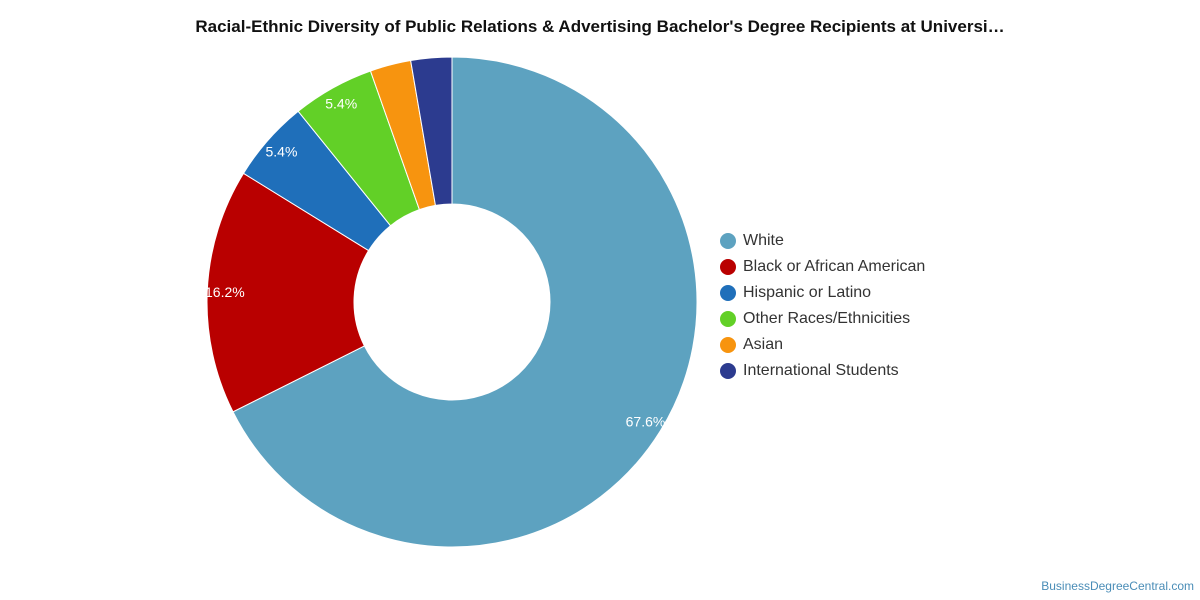 The height and width of the screenshot is (600, 1200). What do you see at coordinates (646, 421) in the screenshot?
I see `data-label: 67.6%` at bounding box center [646, 421].